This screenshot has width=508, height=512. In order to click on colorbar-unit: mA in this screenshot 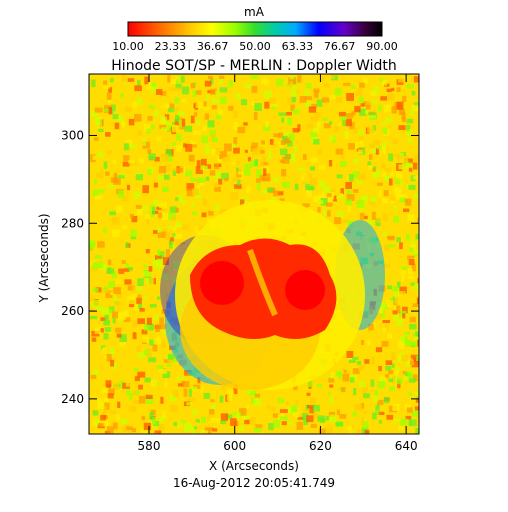, I will do `click(254, 12)`.